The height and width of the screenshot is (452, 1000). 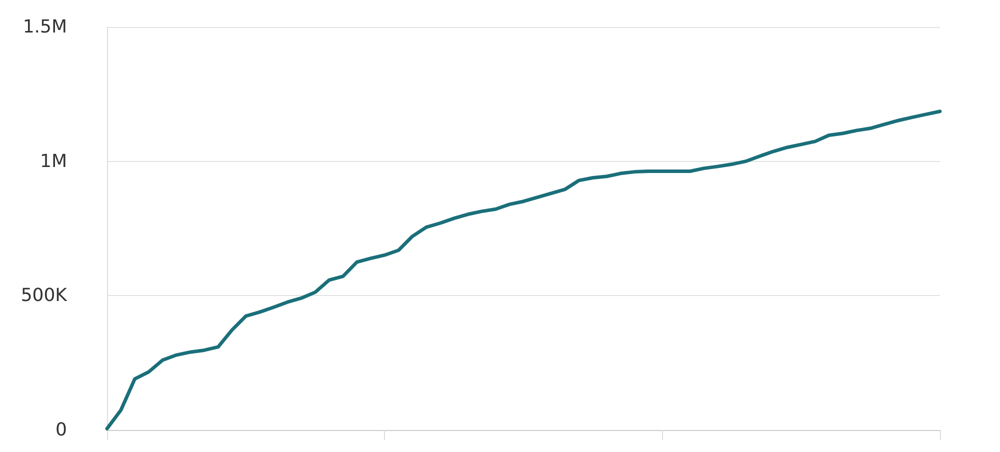 I want to click on y-tick-label: 500K, so click(x=44, y=295).